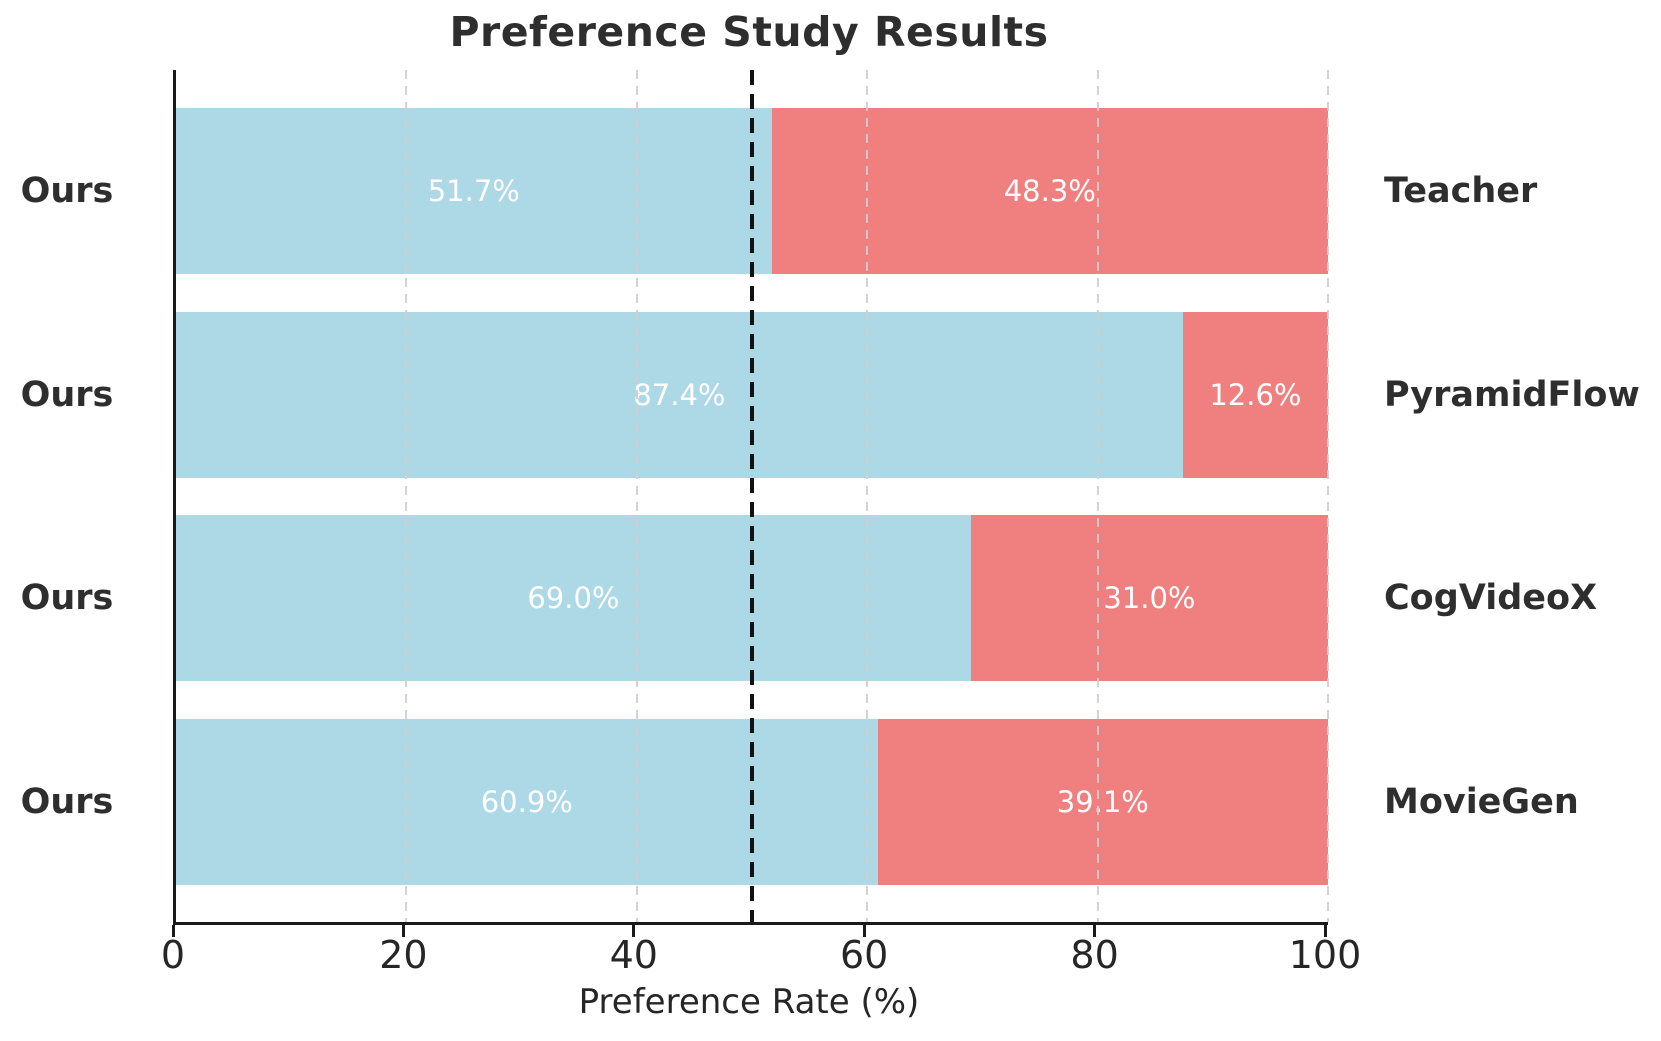 The width and height of the screenshot is (1661, 1041). I want to click on baseline-bar-segment: 48.3%, so click(1049, 191).